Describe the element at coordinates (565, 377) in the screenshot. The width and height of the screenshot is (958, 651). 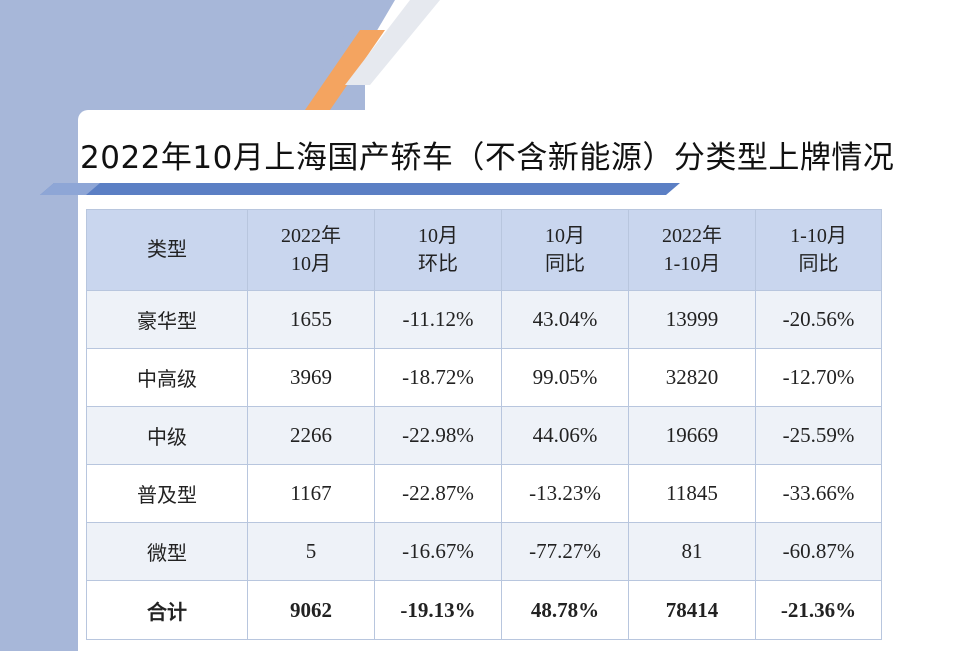
I see `cell-yoy: 99.05%` at that location.